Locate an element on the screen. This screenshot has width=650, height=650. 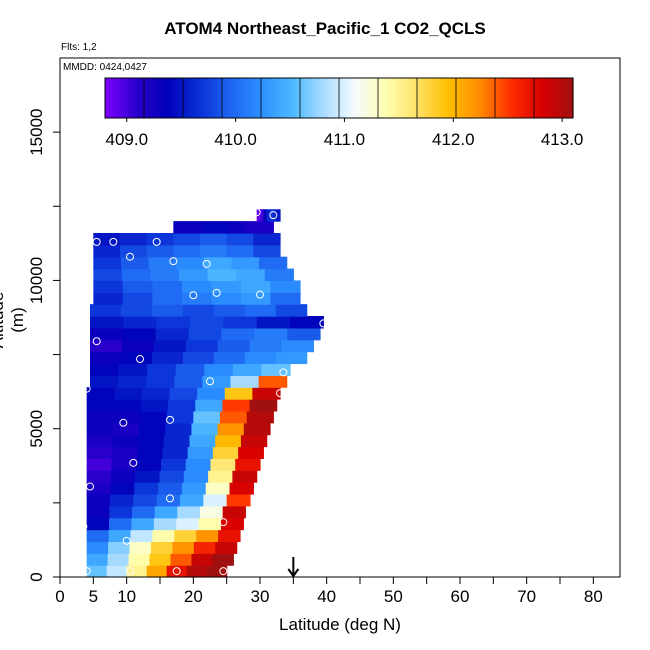
latitude-marker-arrow-icon is located at coordinates (293, 567).